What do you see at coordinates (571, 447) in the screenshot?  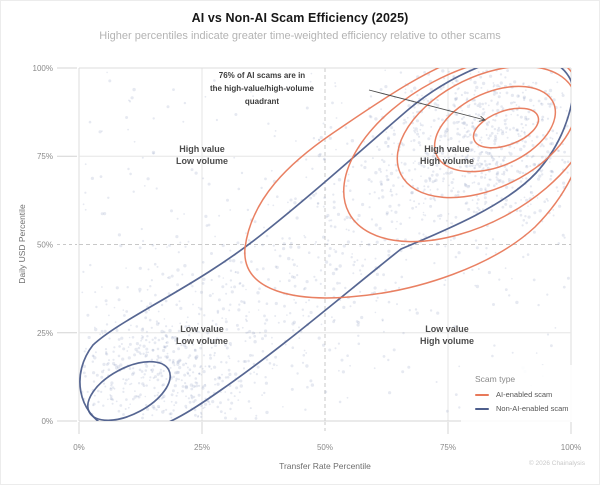 I see `x-tick-label: 100%` at bounding box center [571, 447].